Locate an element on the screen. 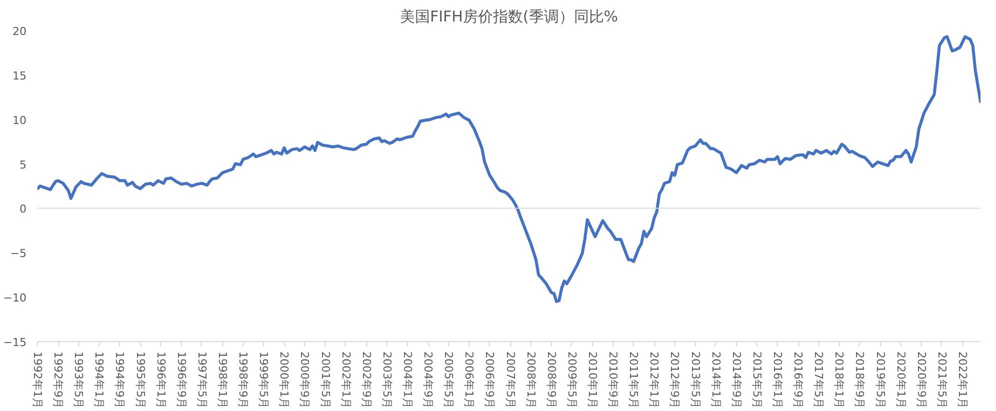 The image size is (996, 411). x-tick-label: 2012年9月 is located at coordinates (675, 380).